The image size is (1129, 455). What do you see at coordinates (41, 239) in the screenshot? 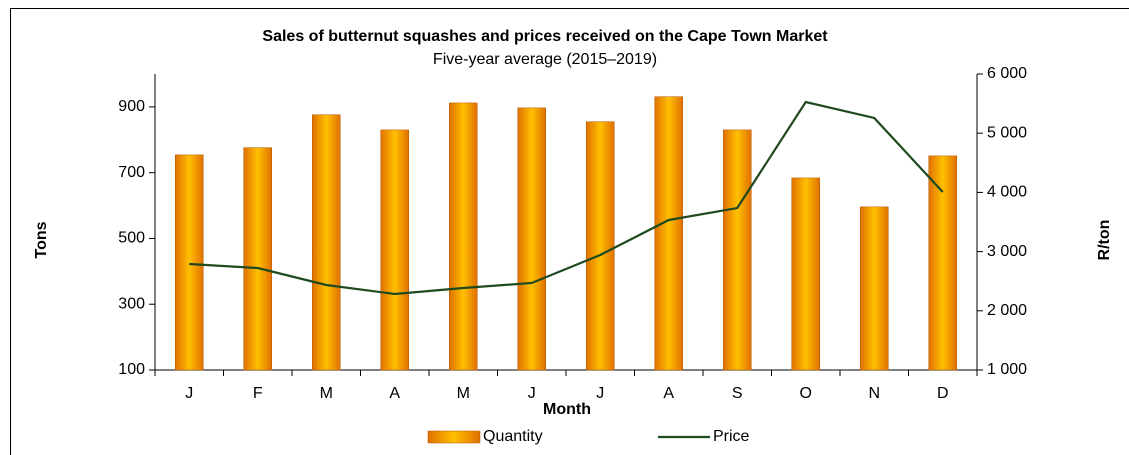
I see `y-axis-title: Tons` at bounding box center [41, 239].